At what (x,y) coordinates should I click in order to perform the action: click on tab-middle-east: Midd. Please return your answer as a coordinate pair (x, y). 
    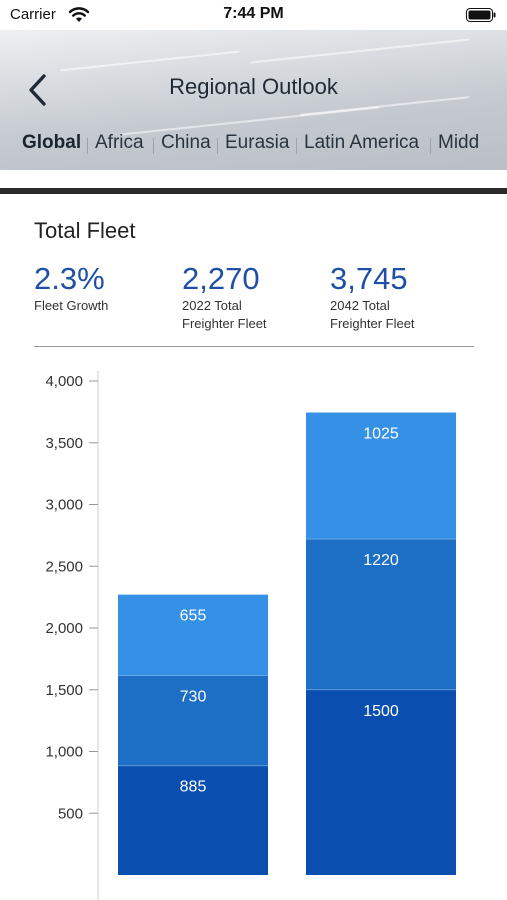
    Looking at the image, I should click on (459, 142).